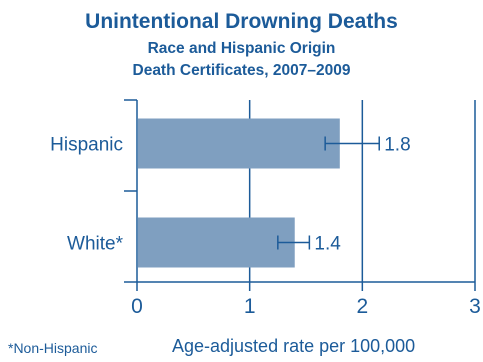 Image resolution: width=483 pixels, height=362 pixels. What do you see at coordinates (53, 348) in the screenshot?
I see `footnote: *Non-Hispanic` at bounding box center [53, 348].